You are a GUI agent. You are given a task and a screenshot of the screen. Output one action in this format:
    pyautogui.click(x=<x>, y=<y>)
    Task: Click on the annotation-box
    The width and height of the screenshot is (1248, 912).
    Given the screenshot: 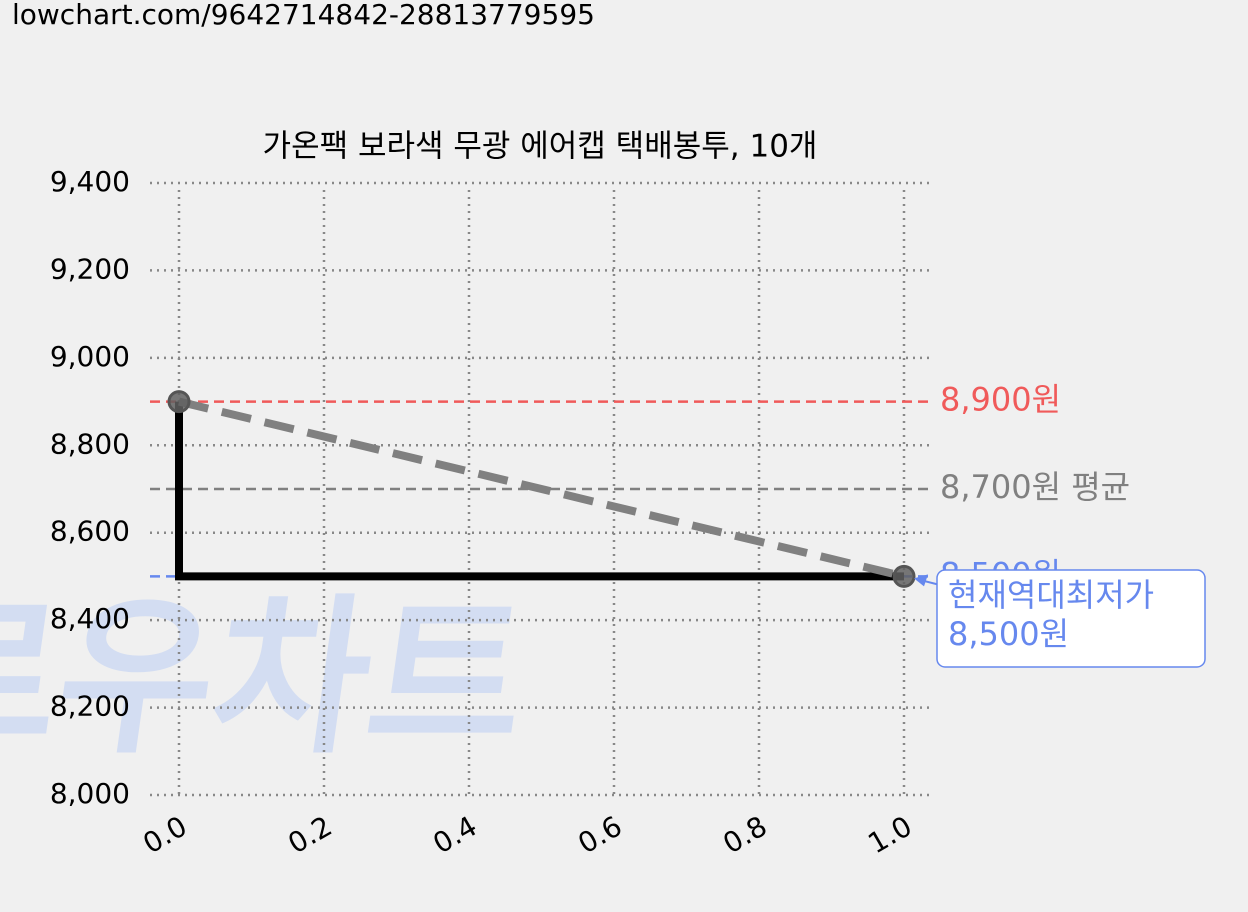 What is the action you would take?
    pyautogui.click(x=1071, y=618)
    